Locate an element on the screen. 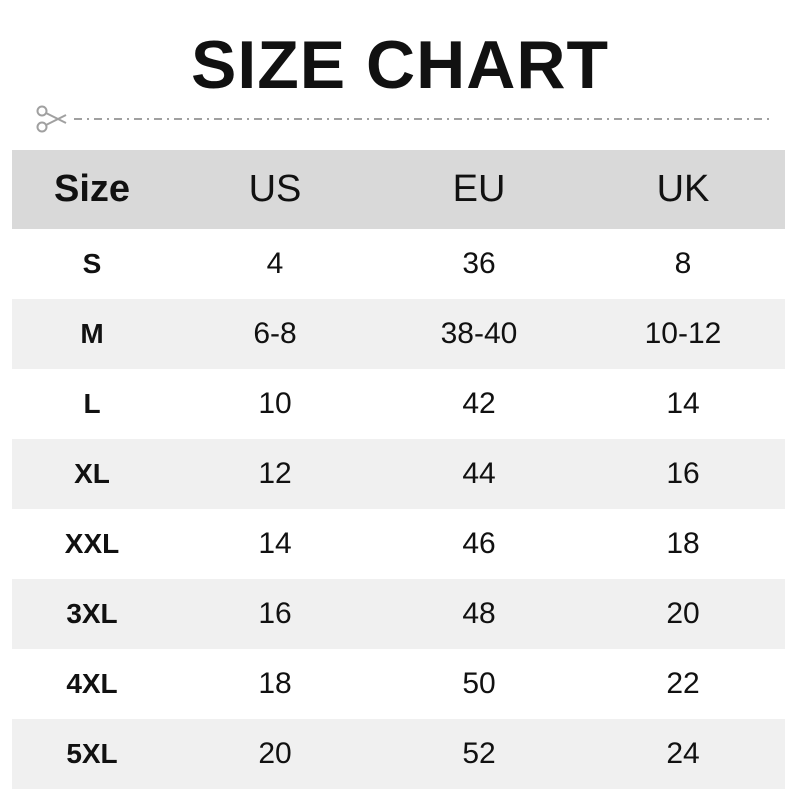 The width and height of the screenshot is (800, 800). cell-us: 14 is located at coordinates (275, 543).